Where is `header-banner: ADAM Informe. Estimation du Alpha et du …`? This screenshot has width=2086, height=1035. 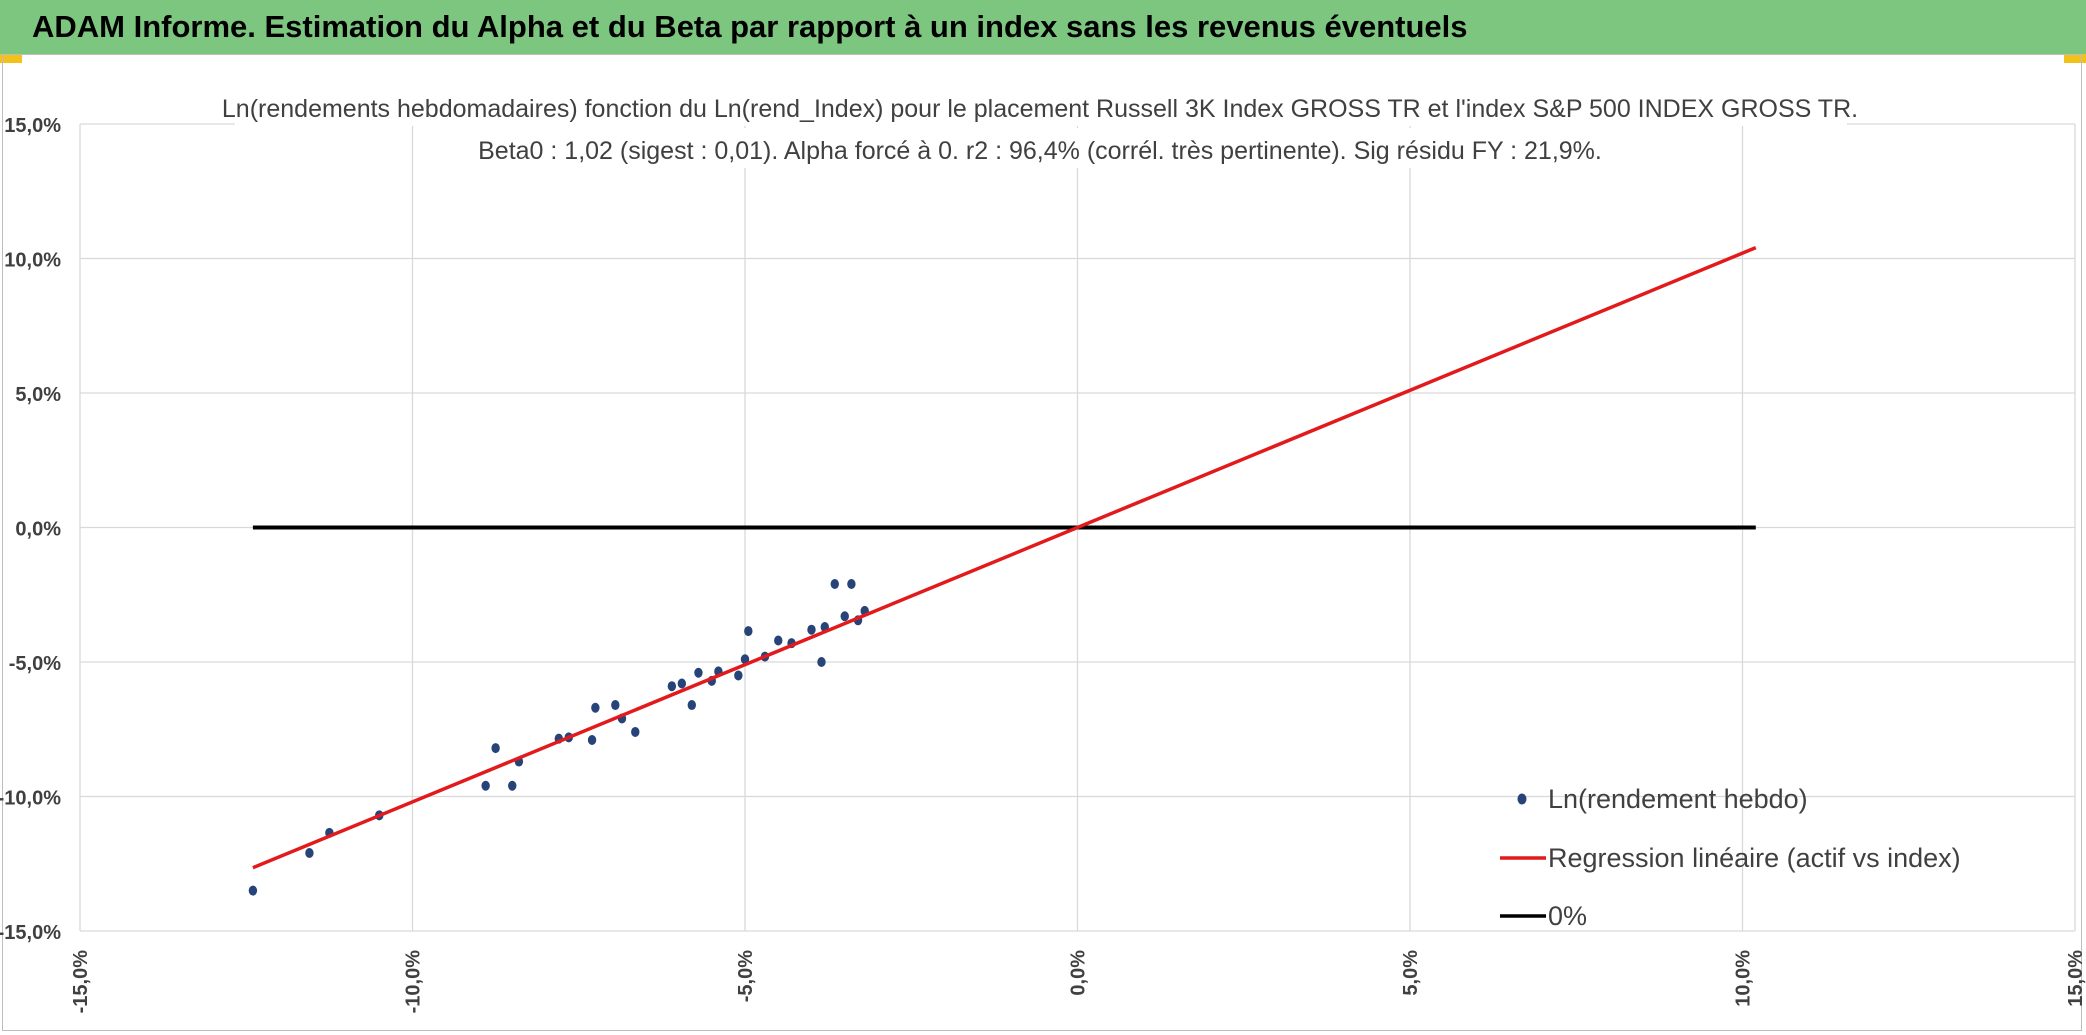 header-banner: ADAM Informe. Estimation du Alpha et du … is located at coordinates (1043, 27).